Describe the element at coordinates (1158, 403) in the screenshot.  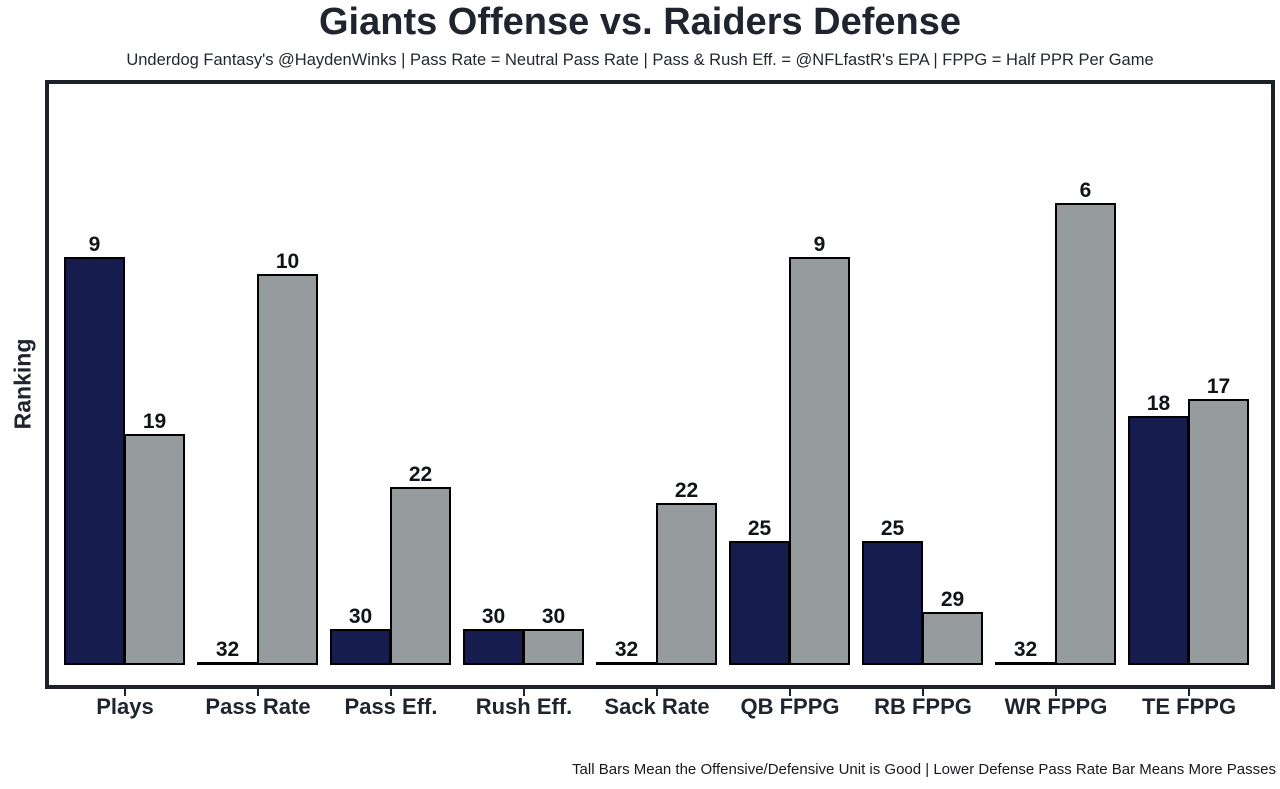
I see `bar-value-label: 18` at that location.